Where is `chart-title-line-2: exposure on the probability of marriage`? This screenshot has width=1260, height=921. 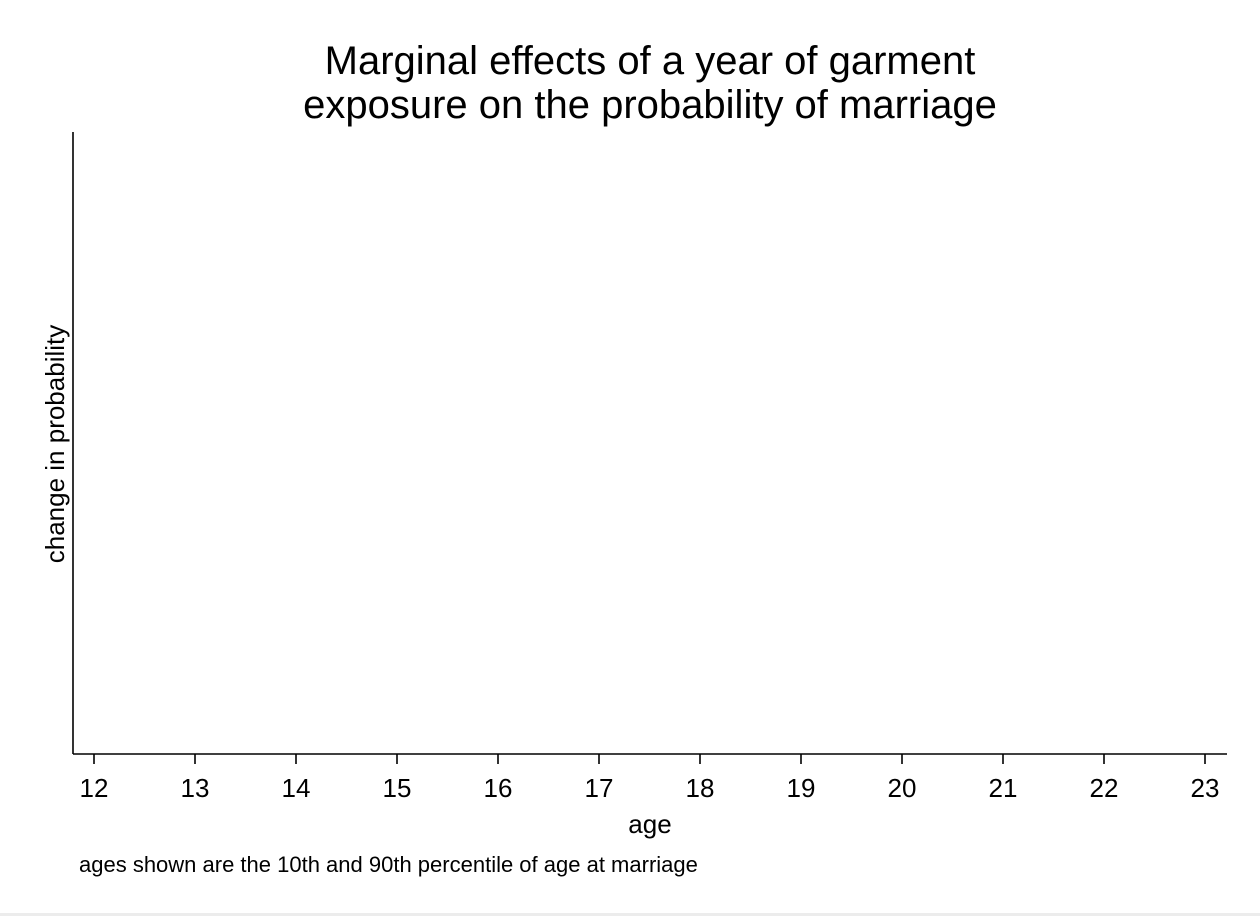 chart-title-line-2: exposure on the probability of marriage is located at coordinates (650, 105).